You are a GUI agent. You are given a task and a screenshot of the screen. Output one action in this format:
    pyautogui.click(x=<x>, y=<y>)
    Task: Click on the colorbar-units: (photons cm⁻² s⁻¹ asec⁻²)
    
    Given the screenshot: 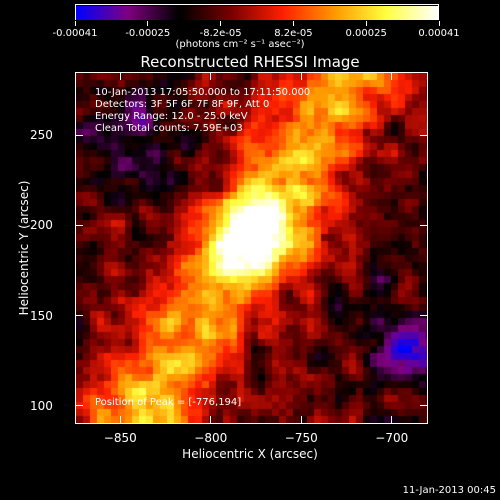 What is the action you would take?
    pyautogui.click(x=240, y=44)
    